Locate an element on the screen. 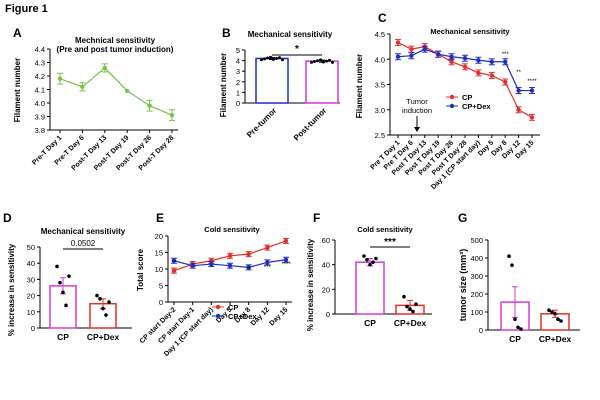  panel-c-sig-label: **** is located at coordinates (532, 82).